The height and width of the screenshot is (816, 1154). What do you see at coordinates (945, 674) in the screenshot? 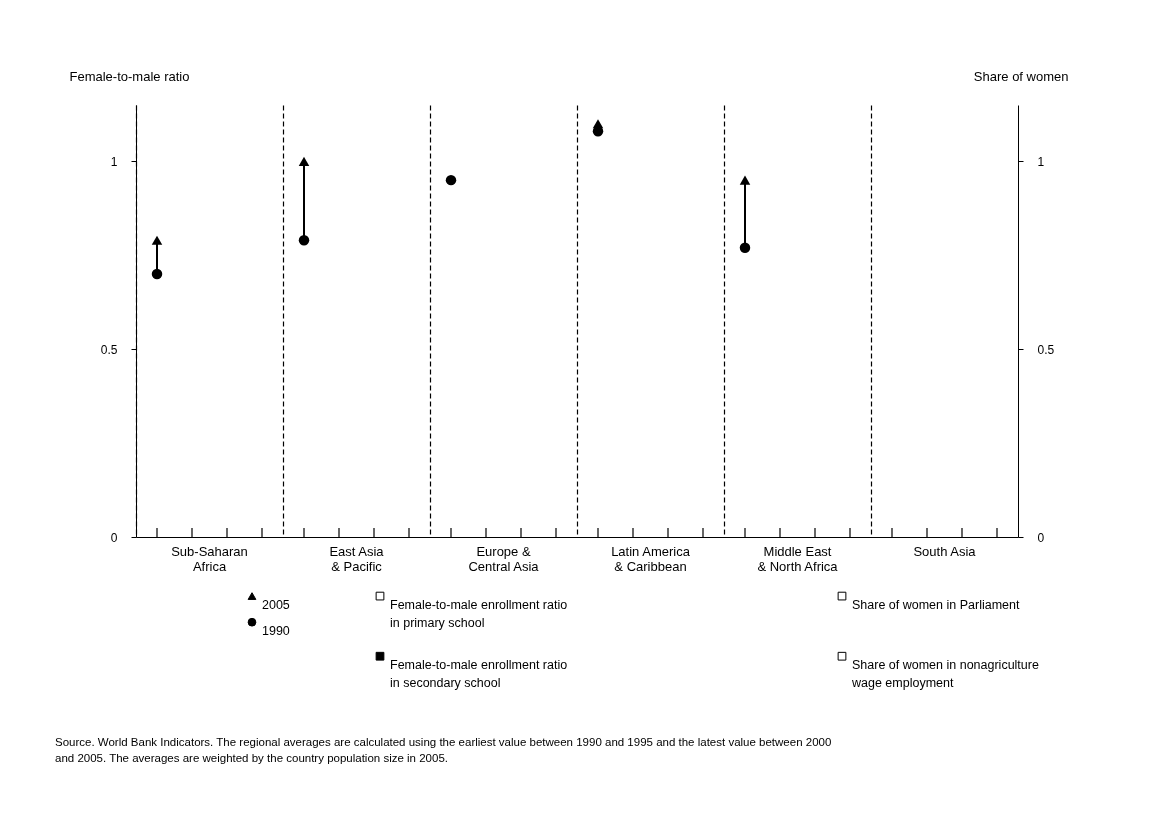
I see `legend-label: Share of women in nonagriculture wage employment` at bounding box center [945, 674].